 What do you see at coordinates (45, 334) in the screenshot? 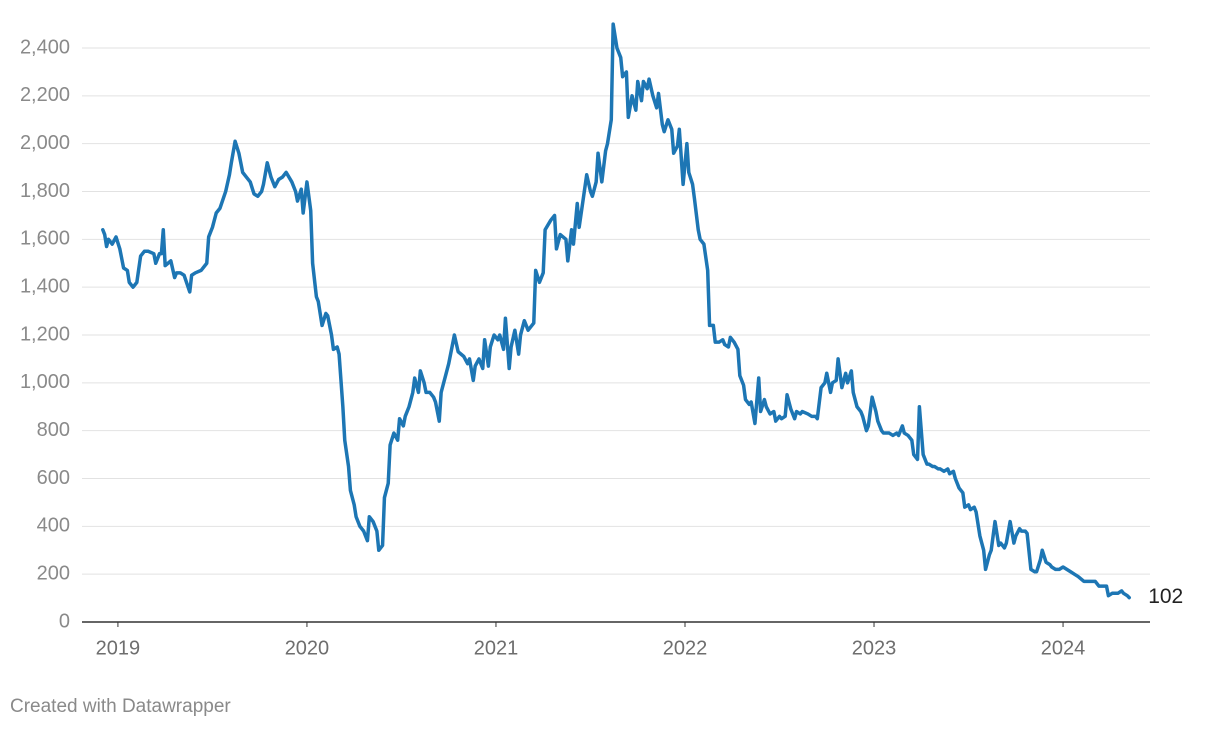
I see `y-tick-label: 1,200` at bounding box center [45, 334].